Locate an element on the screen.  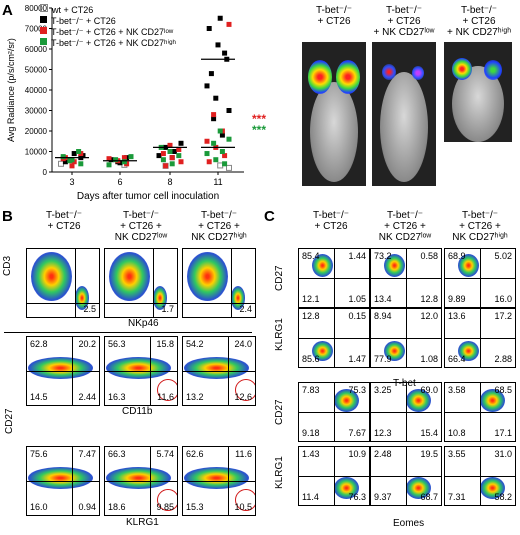
quadrant-value: 9.18 is located at coordinates (311, 433).